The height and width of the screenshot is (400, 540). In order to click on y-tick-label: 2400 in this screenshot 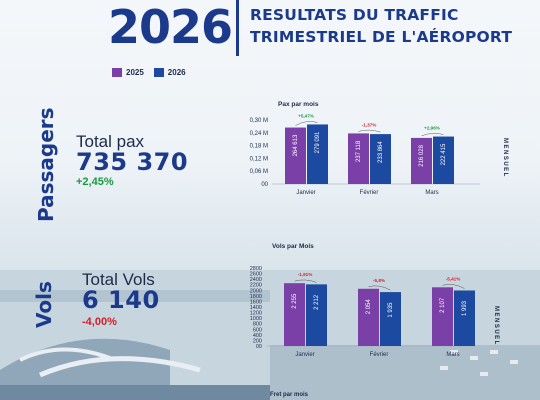, I will do `click(256, 280)`.